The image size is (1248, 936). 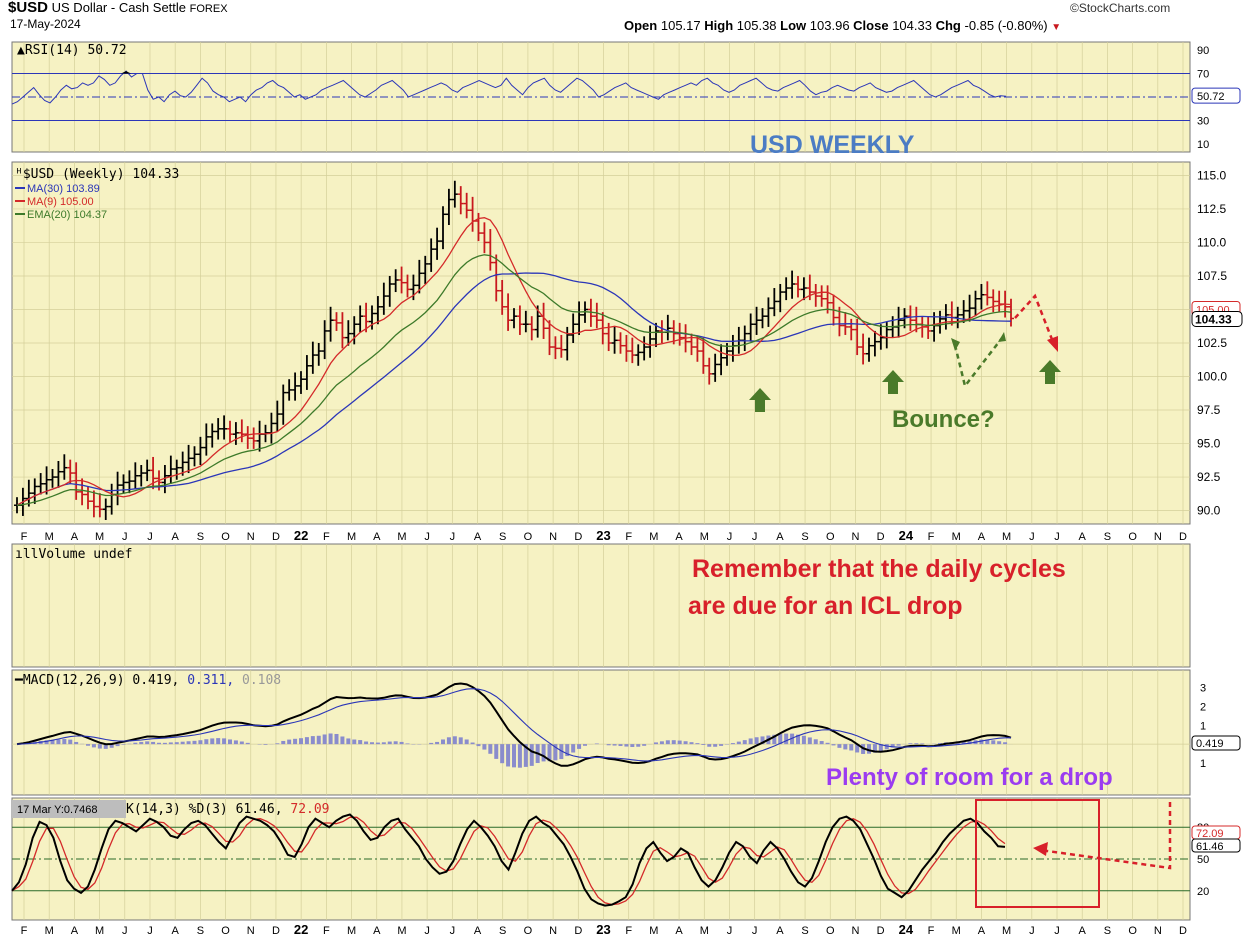 What do you see at coordinates (72, 50) in the screenshot?
I see `rsi-legend: ▲RSI(14) 50.72` at bounding box center [72, 50].